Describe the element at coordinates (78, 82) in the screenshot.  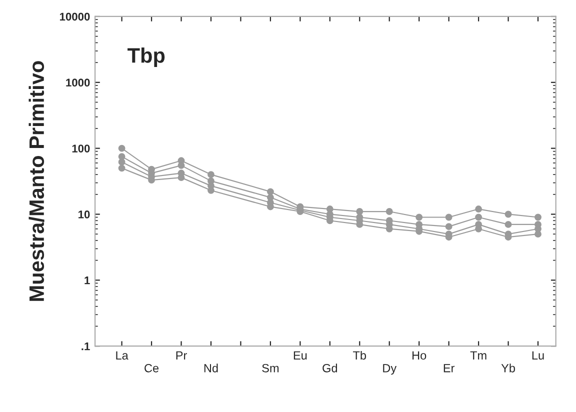
I see `y-tick-label: 1000` at that location.